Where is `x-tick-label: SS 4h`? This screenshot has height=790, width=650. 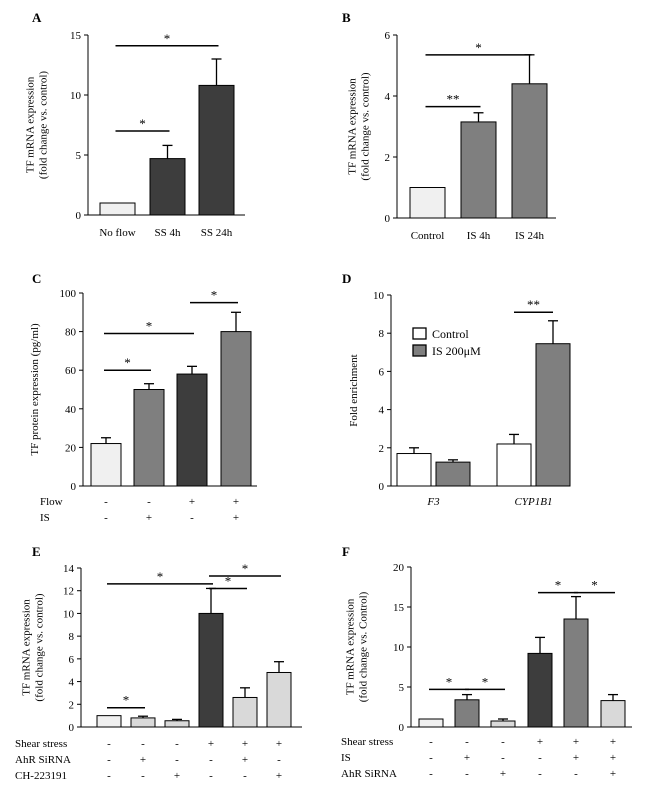
x-tick-label: SS 4h is located at coordinates (168, 233).